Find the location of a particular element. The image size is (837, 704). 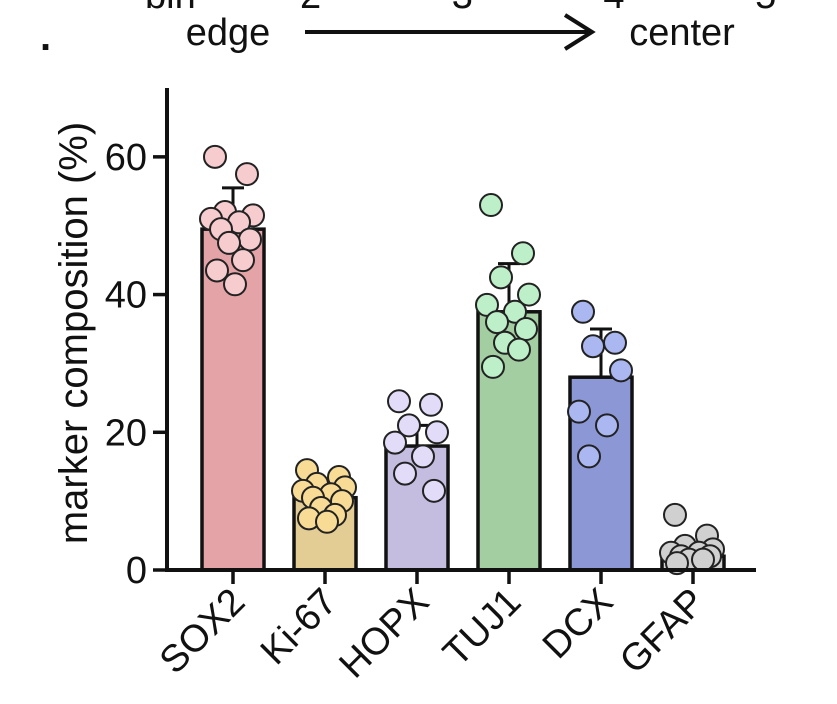

x-tick-label-tuj1: TUJ1 is located at coordinates (482, 628).